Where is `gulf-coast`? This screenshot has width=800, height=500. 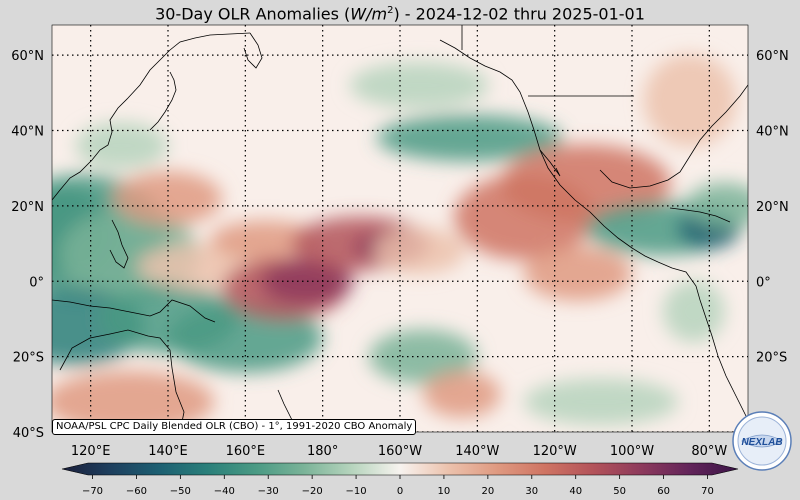
gulf-coast is located at coordinates (673, 136).